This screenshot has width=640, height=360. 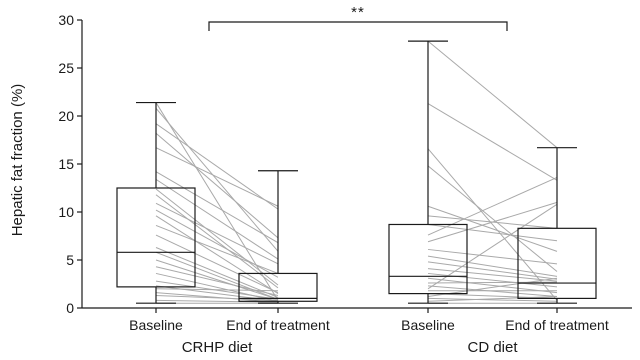 What do you see at coordinates (358, 12) in the screenshot?
I see `significance-label: **` at bounding box center [358, 12].